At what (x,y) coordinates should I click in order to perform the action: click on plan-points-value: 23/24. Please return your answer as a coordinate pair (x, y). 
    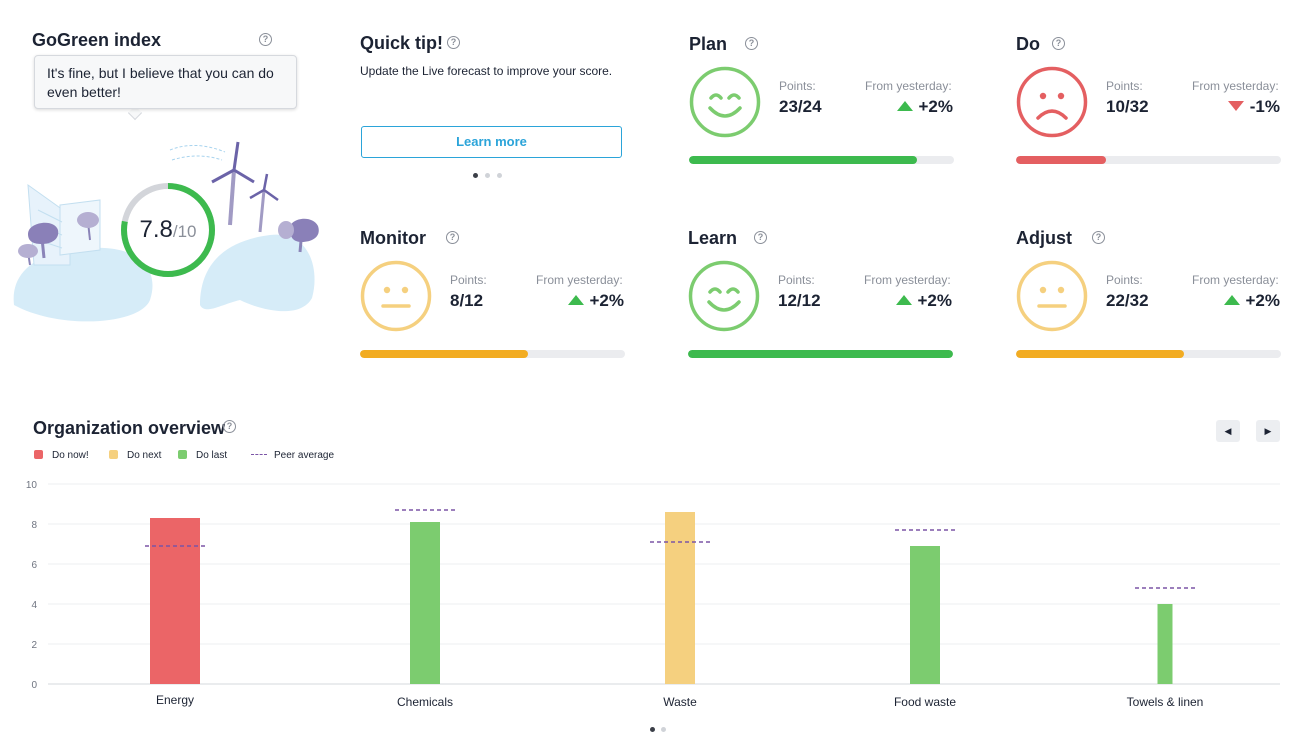
    Looking at the image, I should click on (800, 106).